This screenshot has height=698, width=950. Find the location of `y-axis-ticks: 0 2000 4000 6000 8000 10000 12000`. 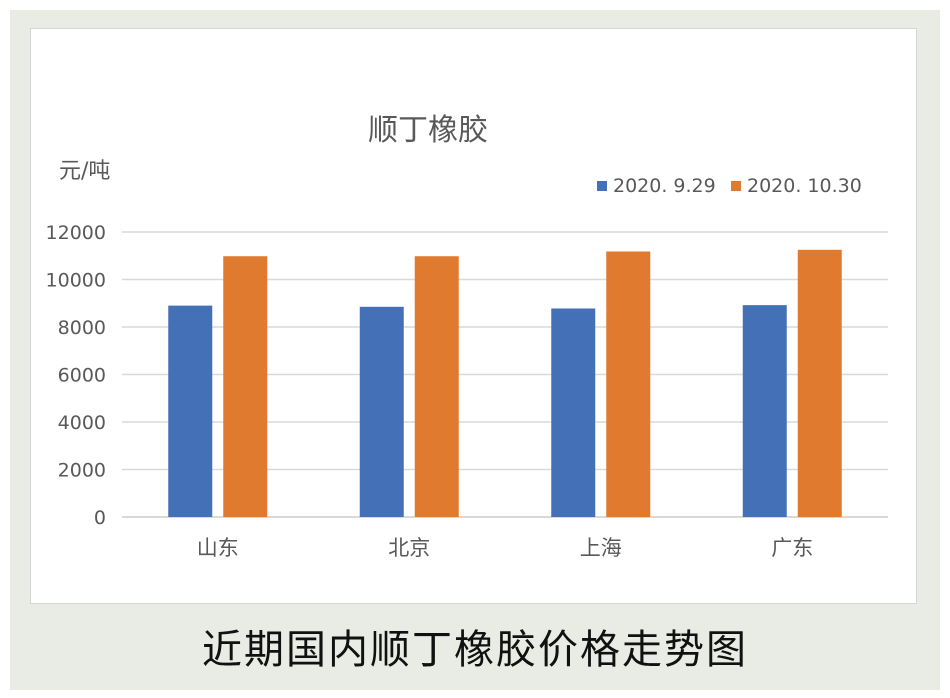

y-axis-ticks: 0 2000 4000 6000 8000 10000 12000 is located at coordinates (76, 375).